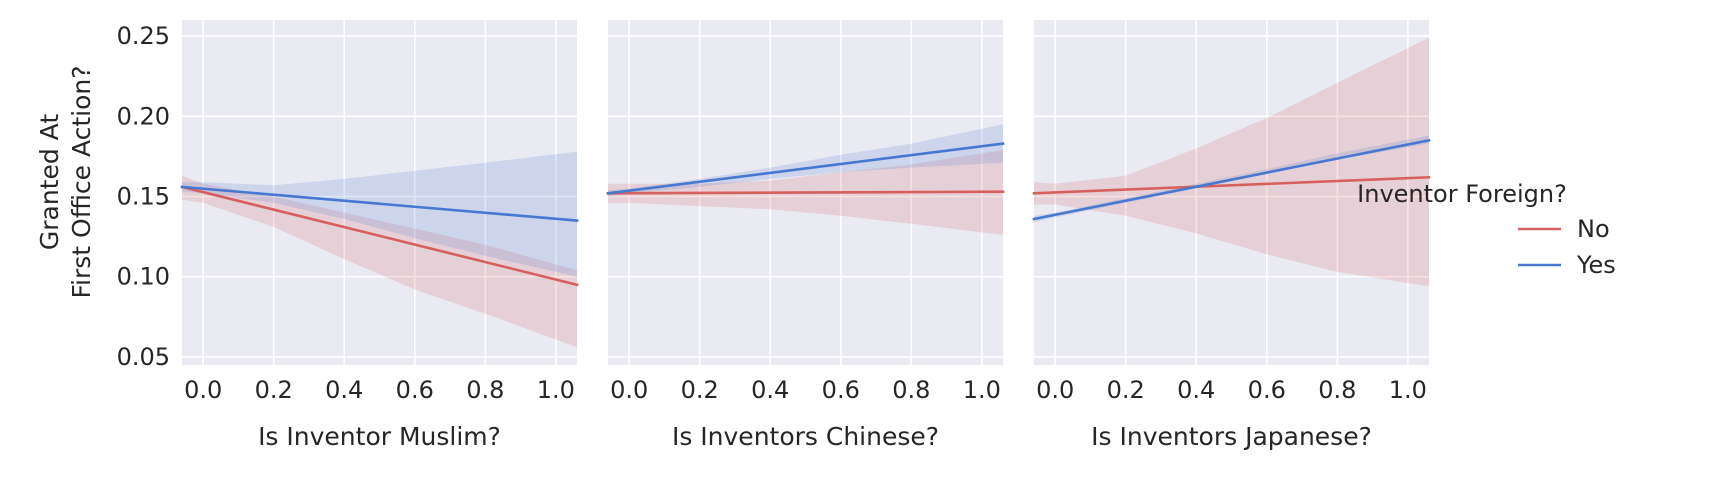  Describe the element at coordinates (143, 357) in the screenshot. I see `y-tick-label: 0.05` at that location.